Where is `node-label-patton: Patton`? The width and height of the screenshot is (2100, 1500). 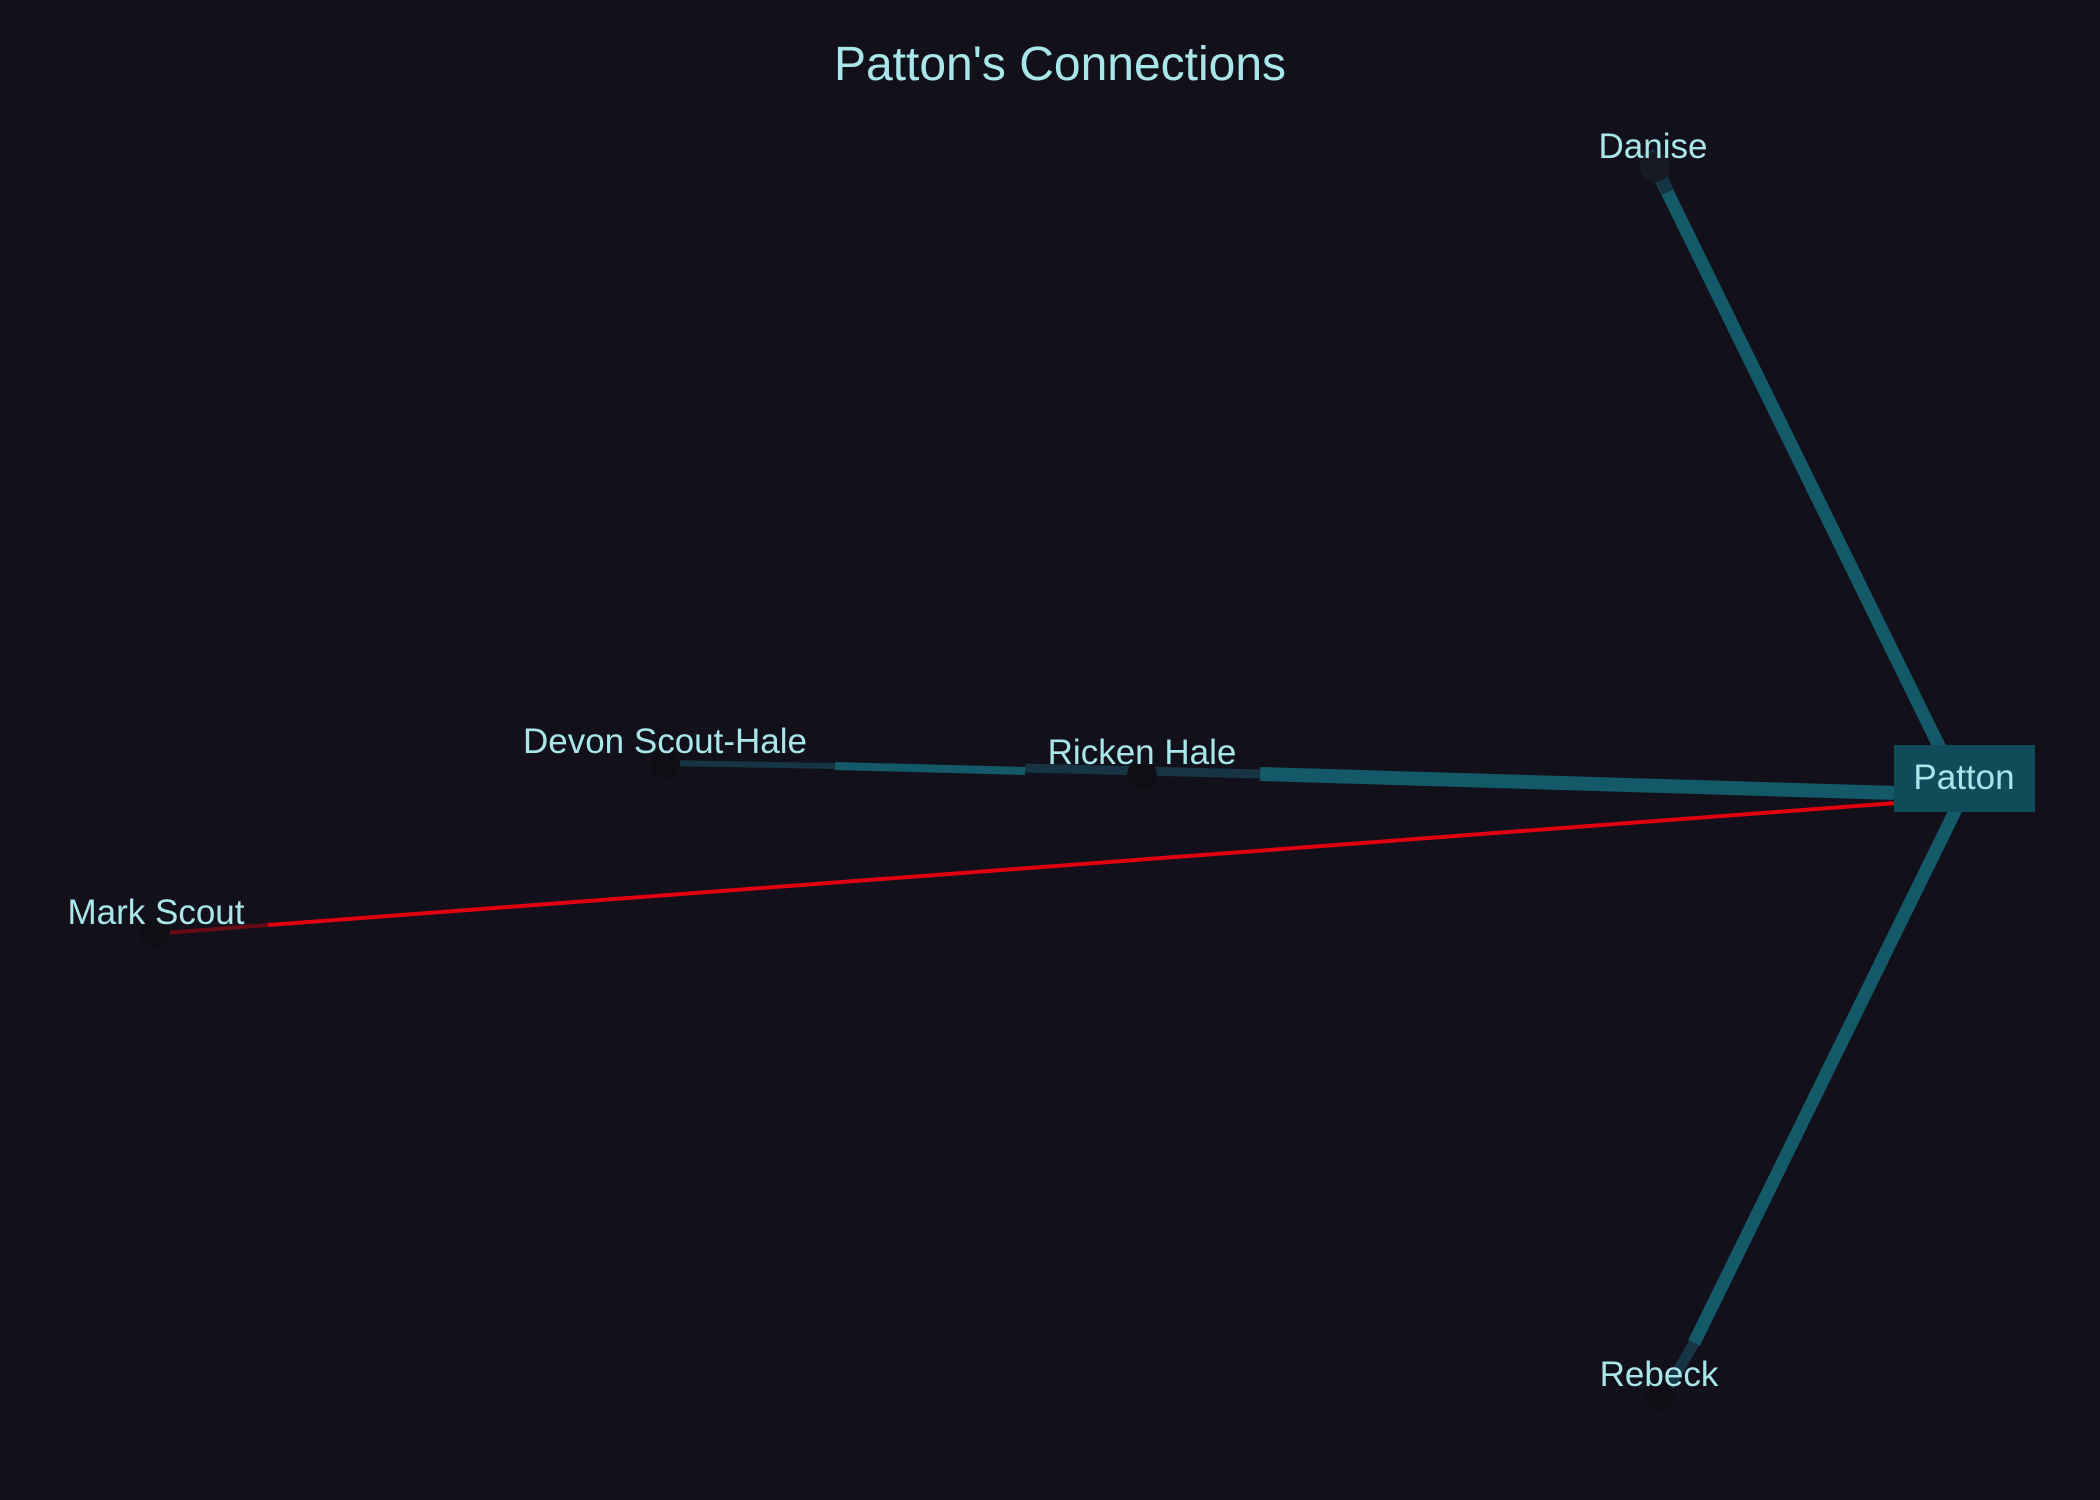
node-label-patton: Patton is located at coordinates (1963, 777).